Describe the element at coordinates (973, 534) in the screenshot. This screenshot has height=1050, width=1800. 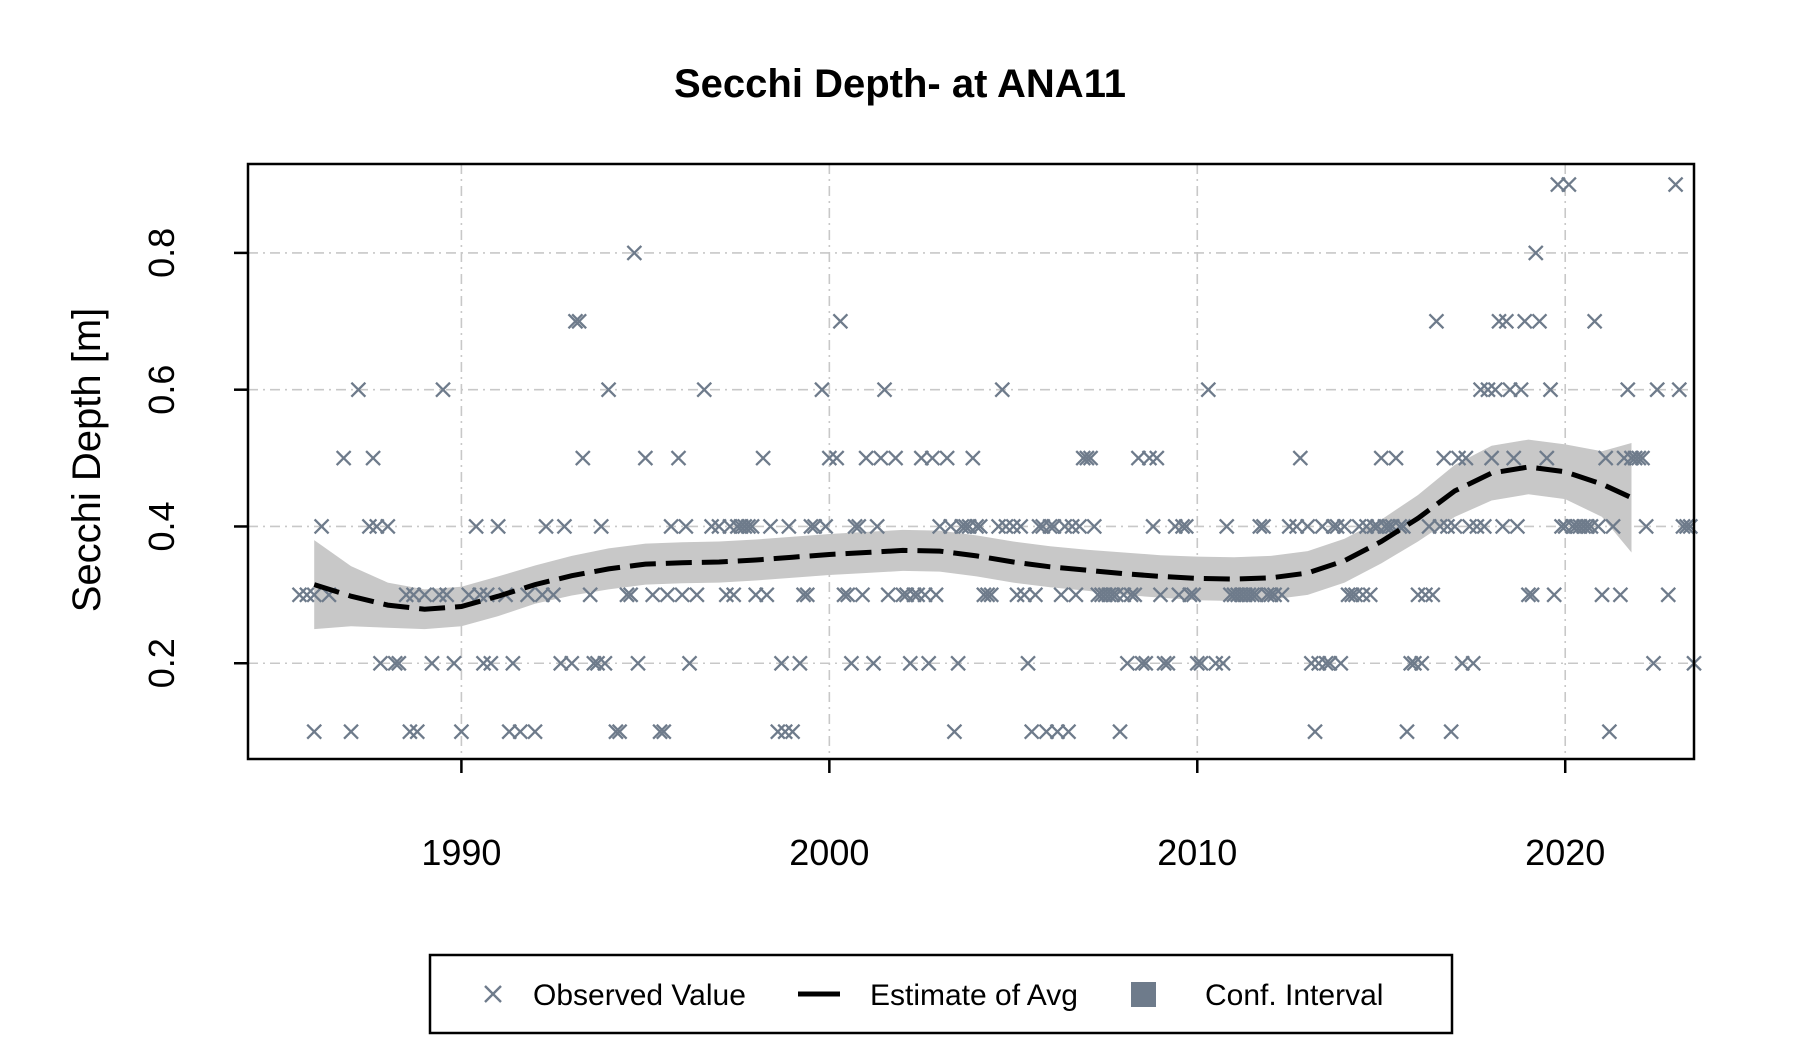
I see `confidence-band` at that location.